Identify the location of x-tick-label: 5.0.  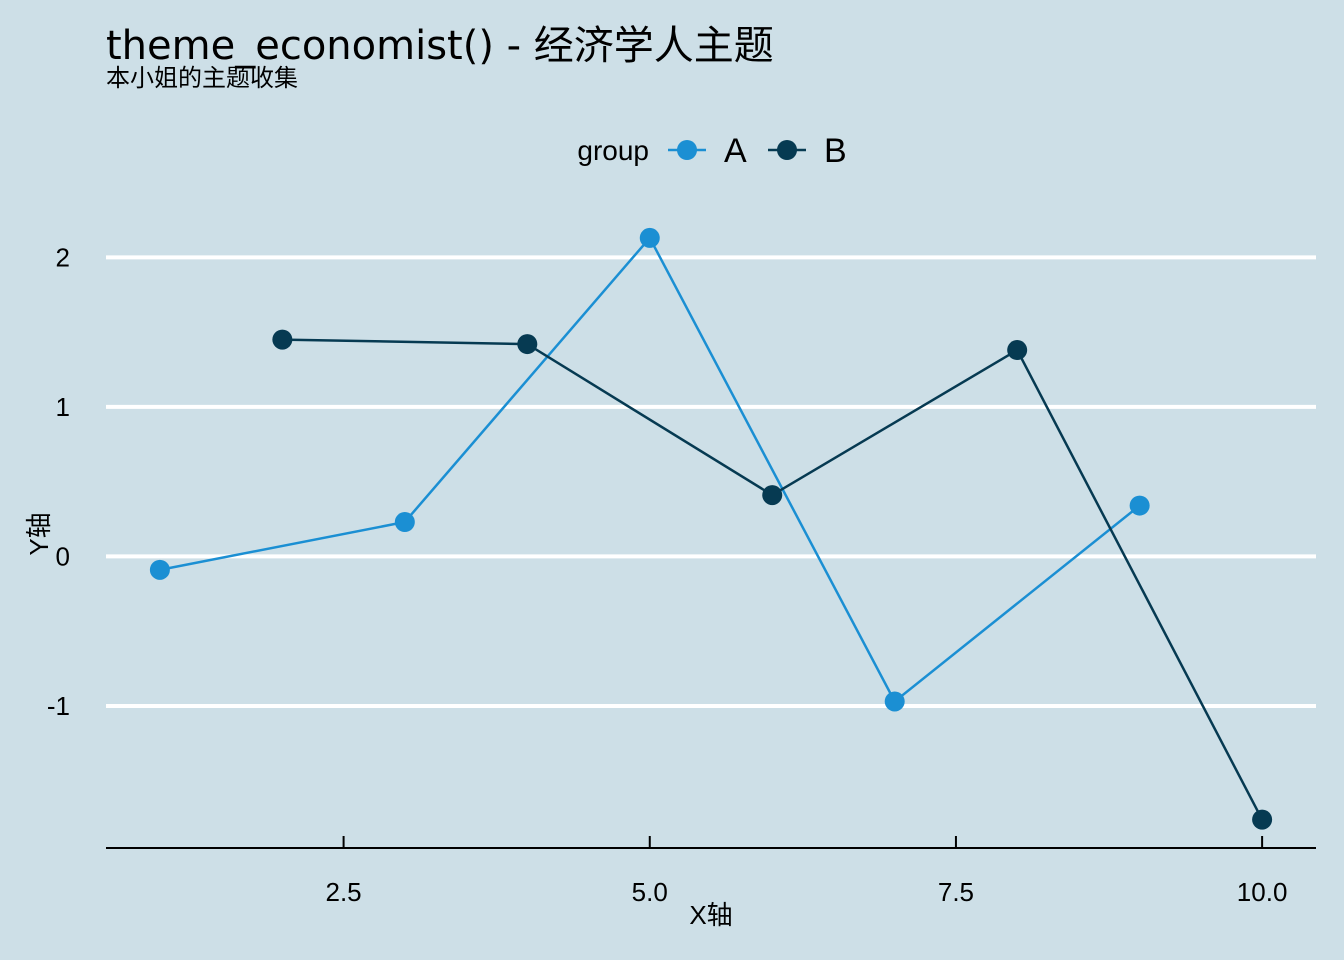
(650, 892).